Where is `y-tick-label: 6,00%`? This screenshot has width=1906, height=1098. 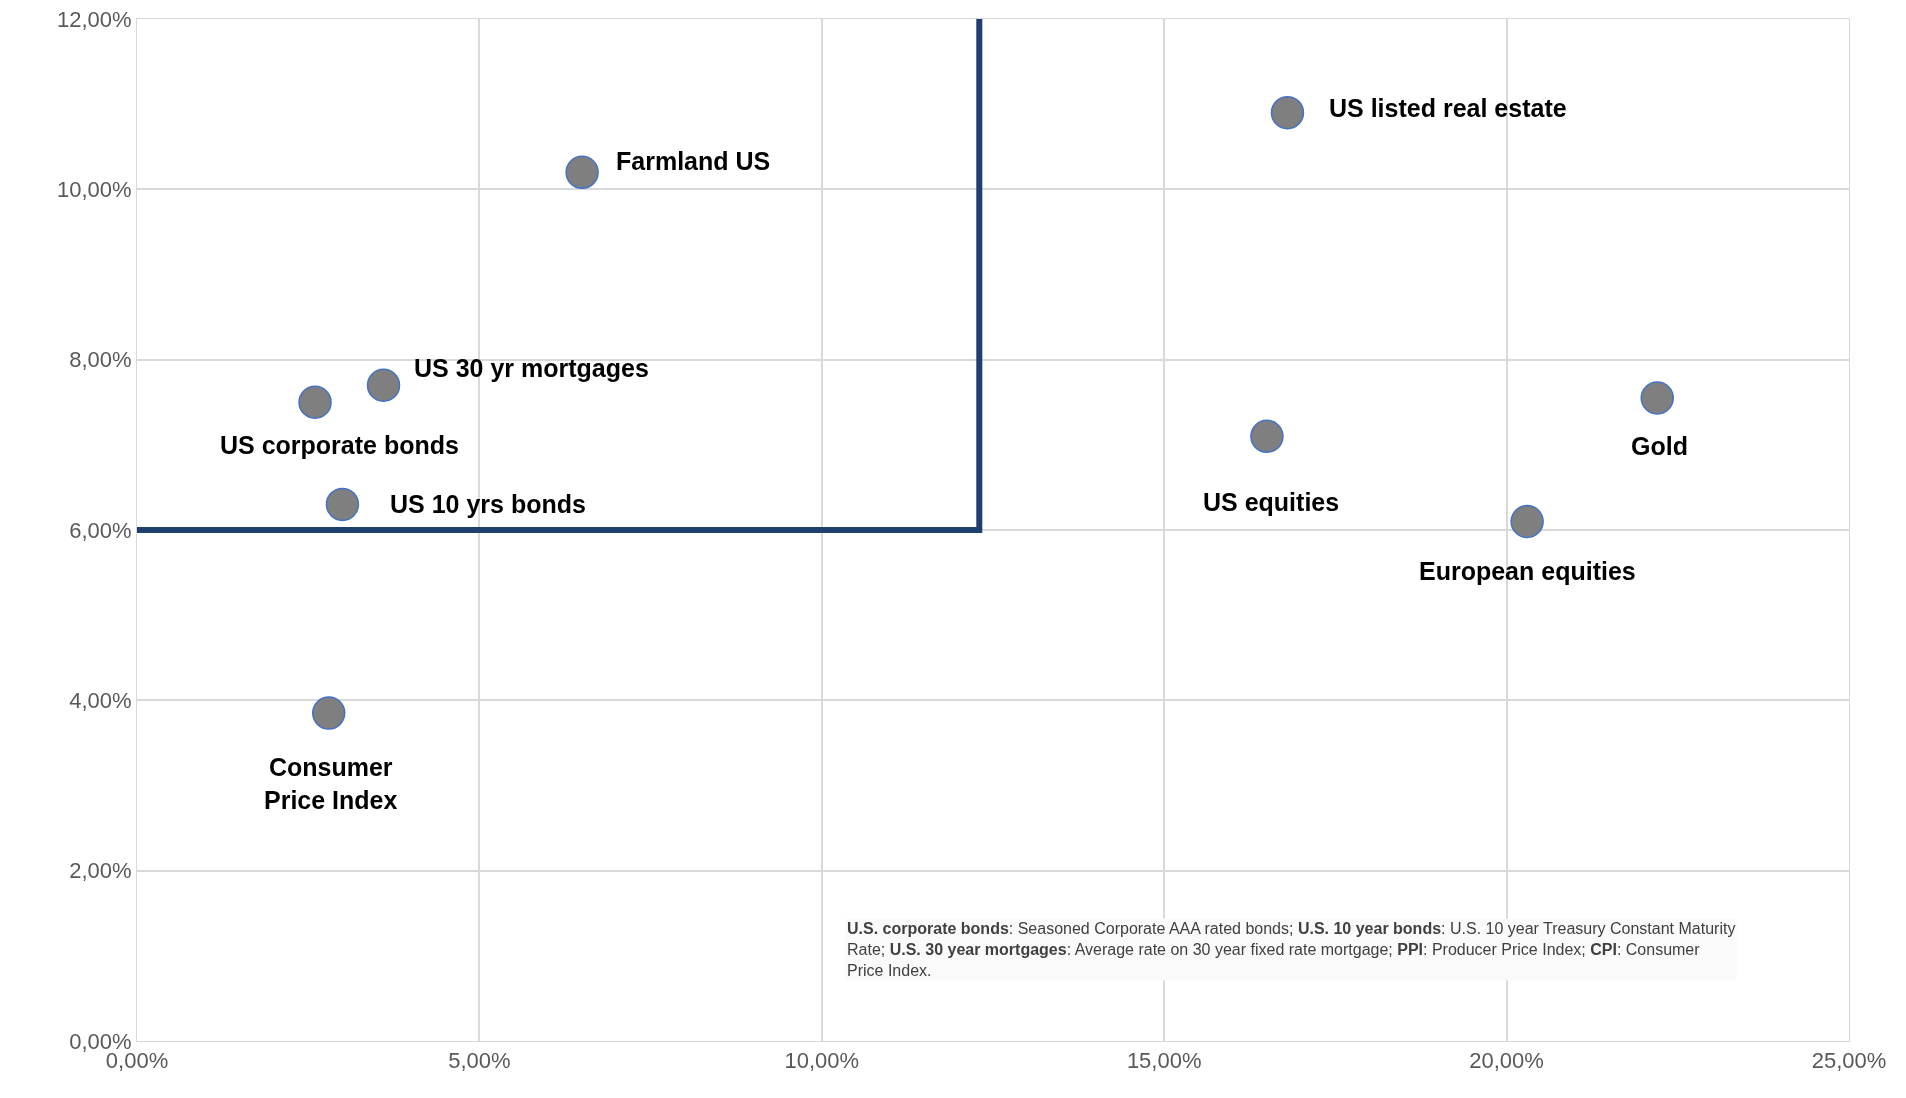
y-tick-label: 6,00% is located at coordinates (100, 530).